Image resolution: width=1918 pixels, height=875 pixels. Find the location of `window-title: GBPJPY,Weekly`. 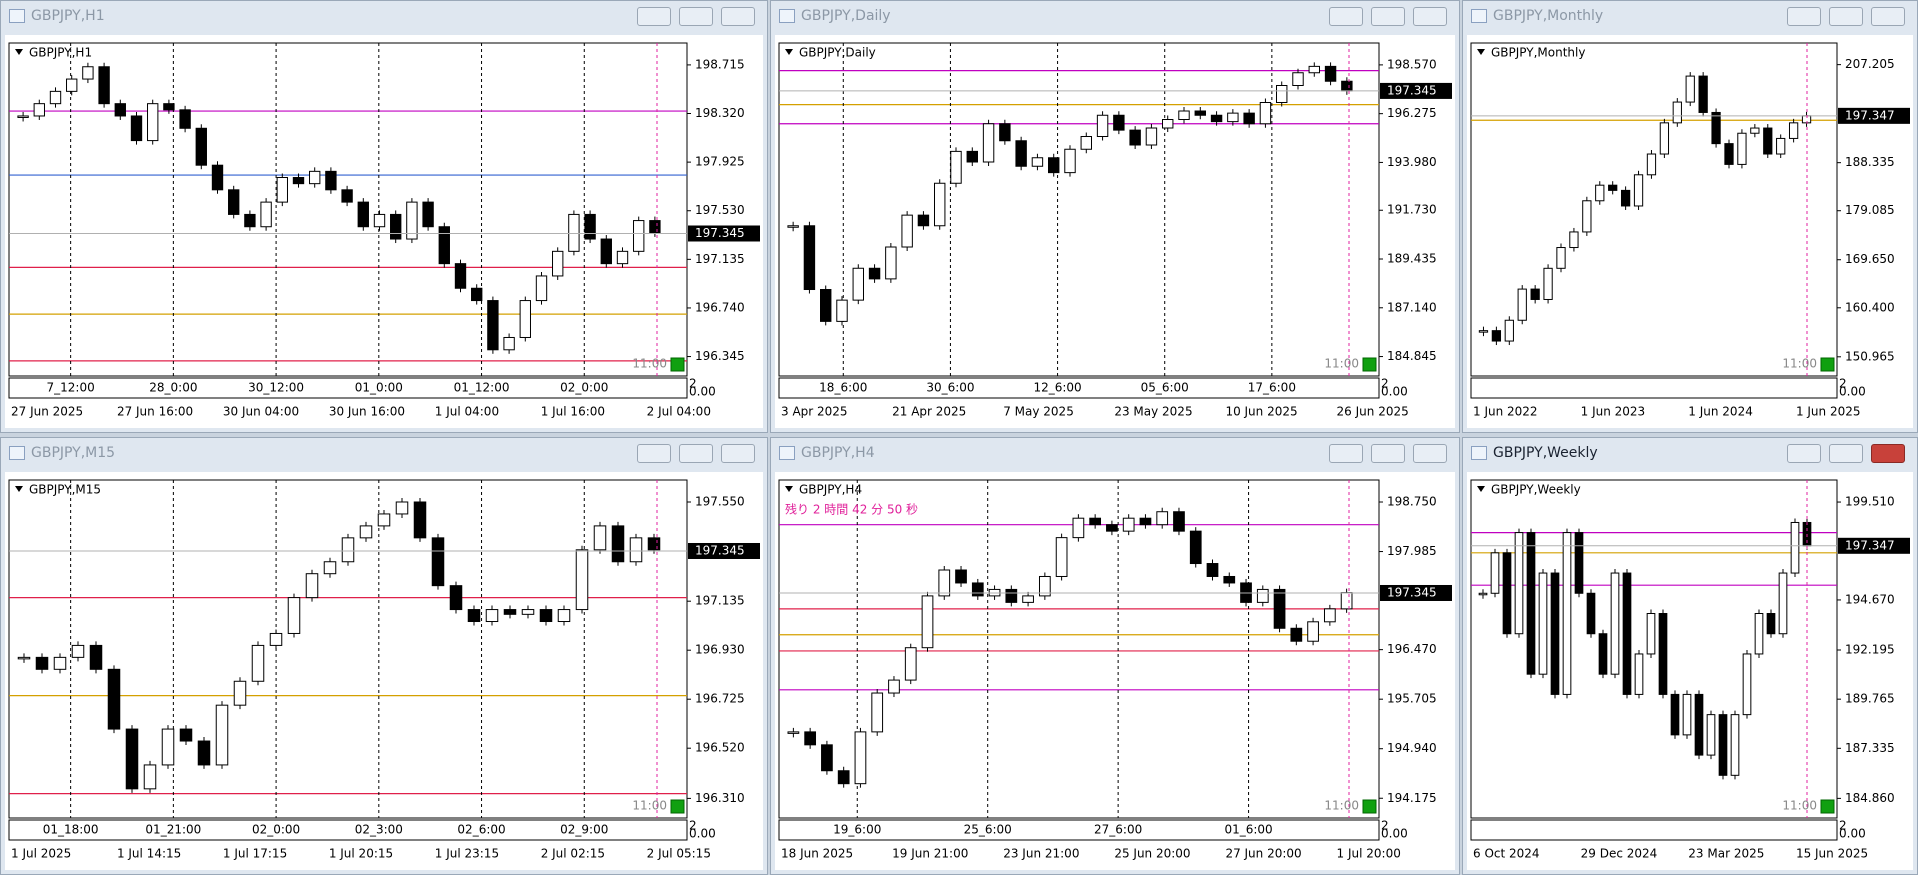

window-title: GBPJPY,Weekly is located at coordinates (1545, 453).